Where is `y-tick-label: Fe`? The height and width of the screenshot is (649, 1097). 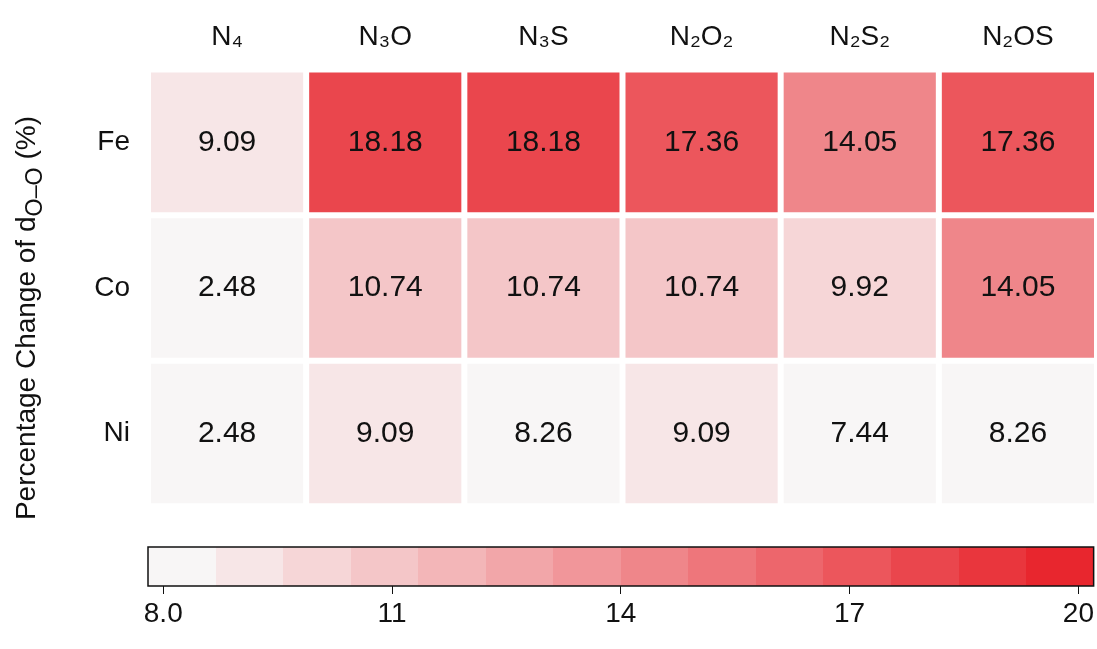
y-tick-label: Fe is located at coordinates (113, 141).